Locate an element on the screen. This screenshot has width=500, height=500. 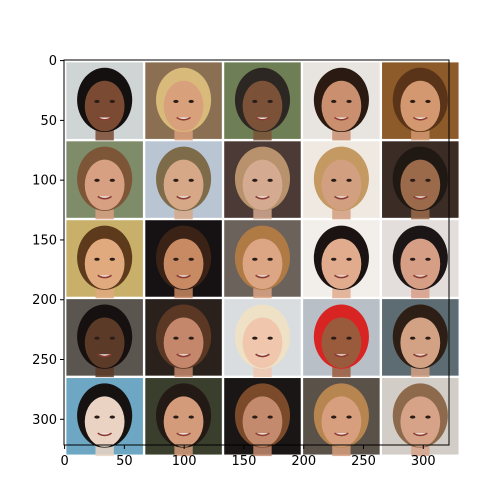
x-tick-label: 50 is located at coordinates (124, 461).